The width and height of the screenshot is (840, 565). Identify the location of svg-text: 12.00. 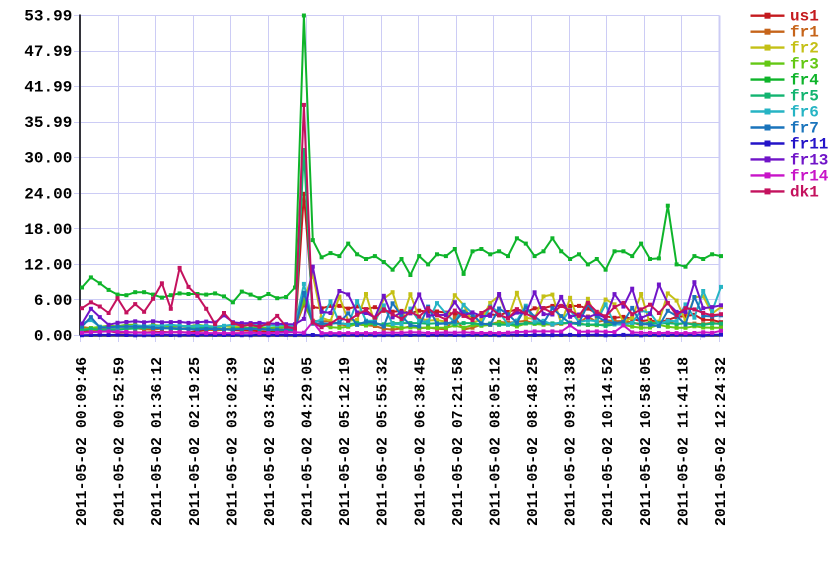
(48, 265).